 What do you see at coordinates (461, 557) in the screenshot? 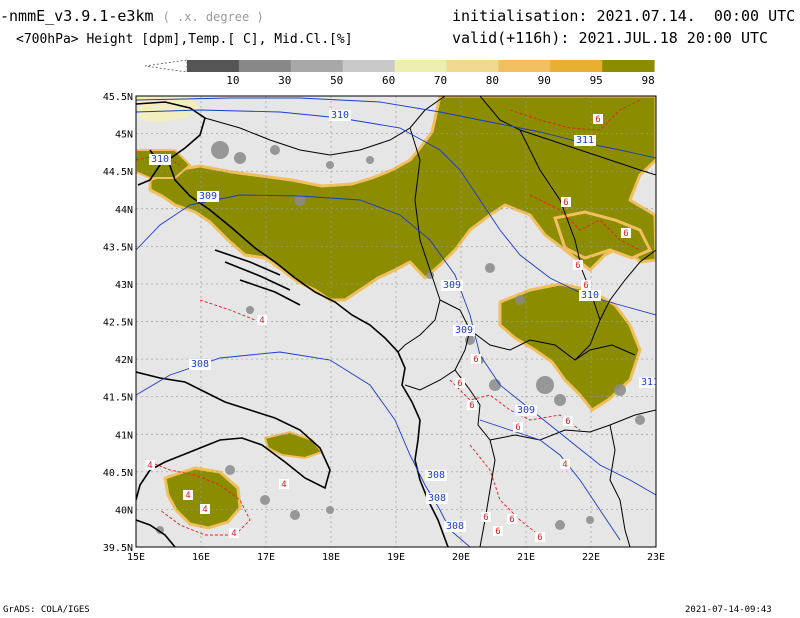
I see `longitude-label: 20E` at bounding box center [461, 557].